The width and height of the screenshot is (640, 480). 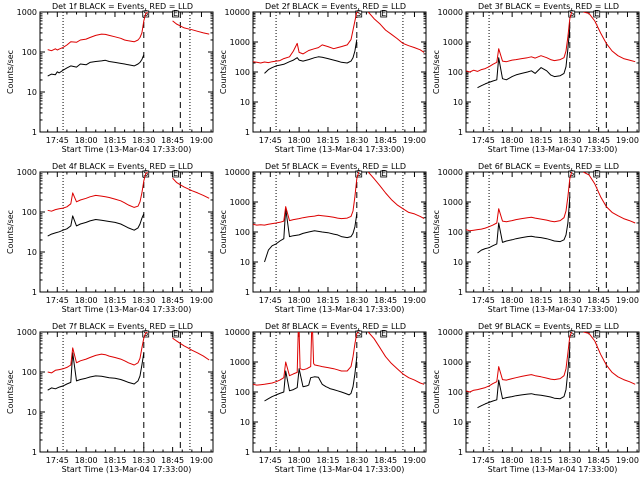 What do you see at coordinates (548, 326) in the screenshot?
I see `panel-title: Det 9f BLACK = Events, RED = LLD` at bounding box center [548, 326].